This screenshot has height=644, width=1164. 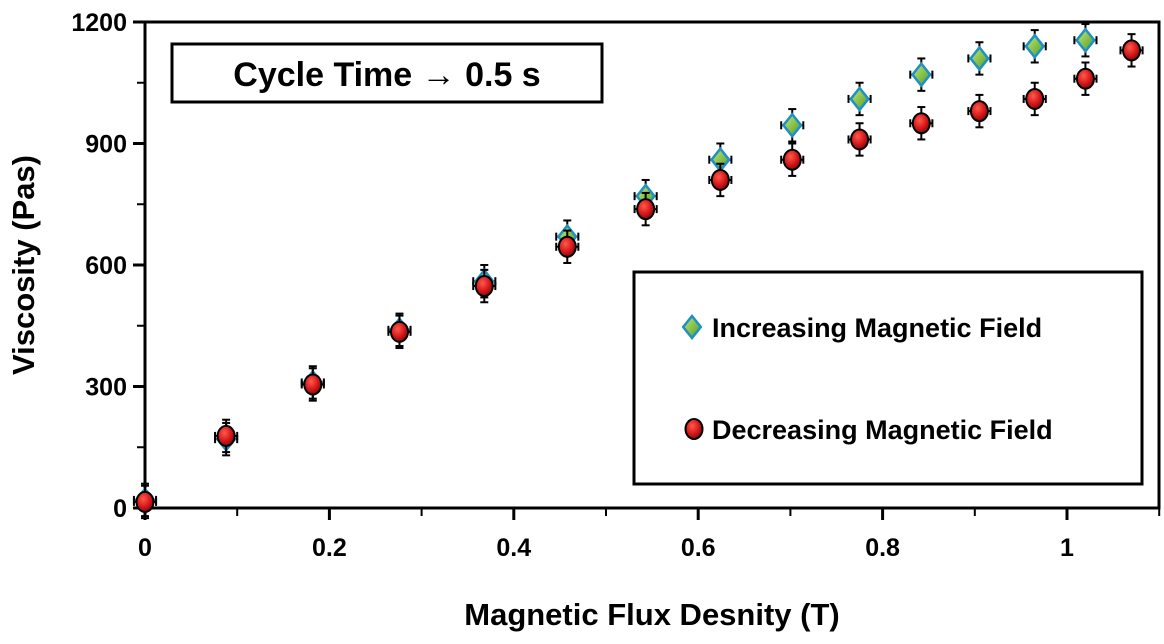 What do you see at coordinates (106, 145) in the screenshot?
I see `y-tick-label: 900` at bounding box center [106, 145].